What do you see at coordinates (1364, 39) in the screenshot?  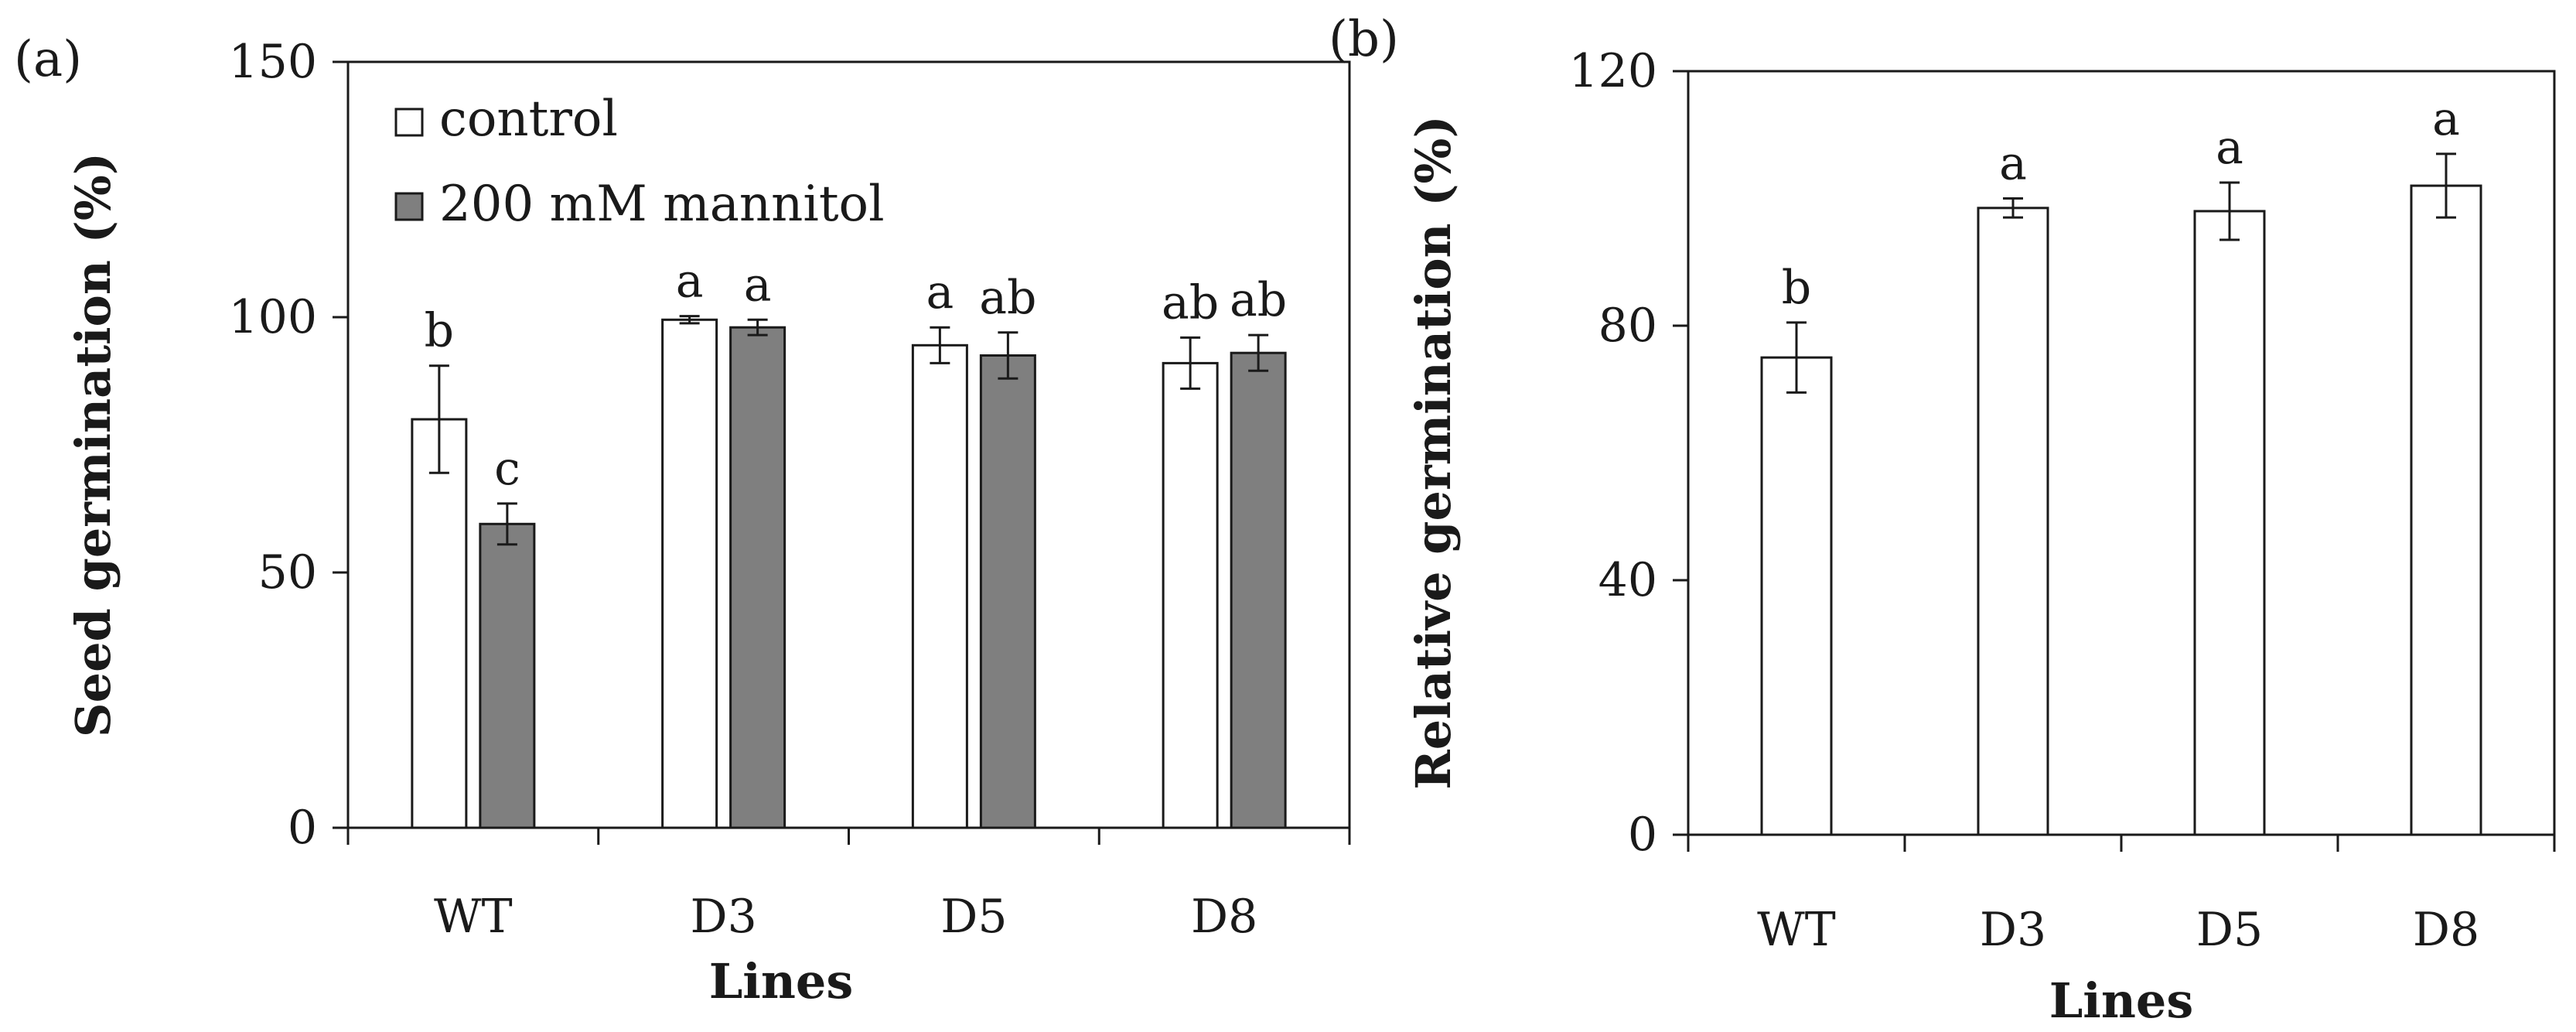 I see `panel-b-label: (b)` at bounding box center [1364, 39].